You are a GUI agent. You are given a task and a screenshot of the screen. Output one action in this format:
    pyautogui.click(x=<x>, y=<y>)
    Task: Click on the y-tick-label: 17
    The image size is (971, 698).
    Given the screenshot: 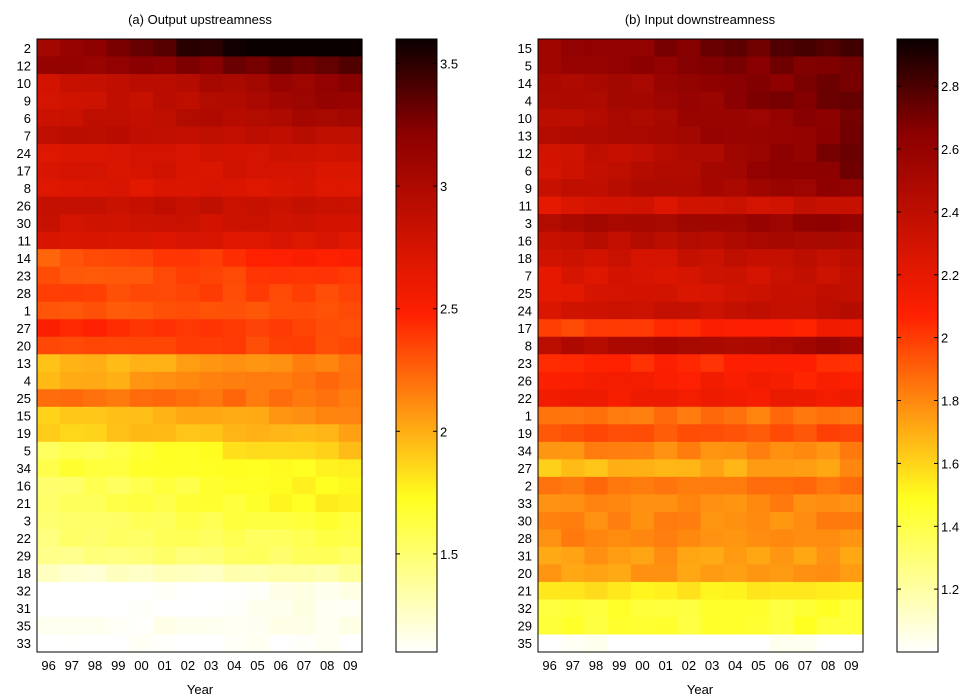 What is the action you would take?
    pyautogui.click(x=525, y=328)
    